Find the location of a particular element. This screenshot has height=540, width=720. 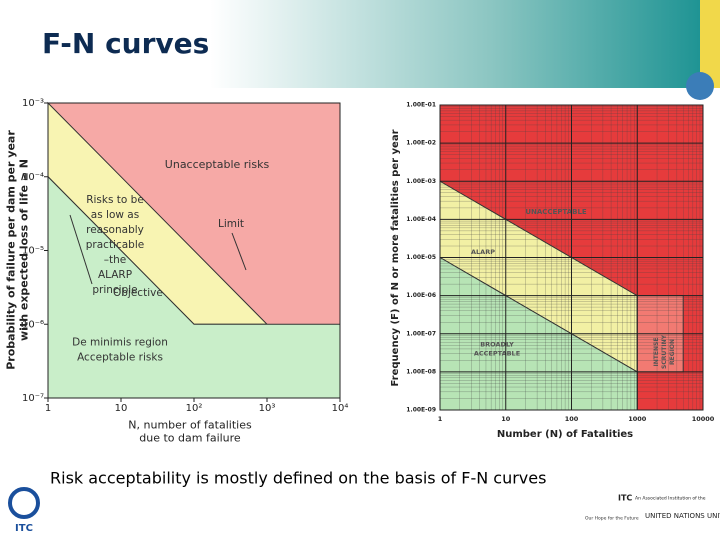

header-accent is located at coordinates (710, 44).